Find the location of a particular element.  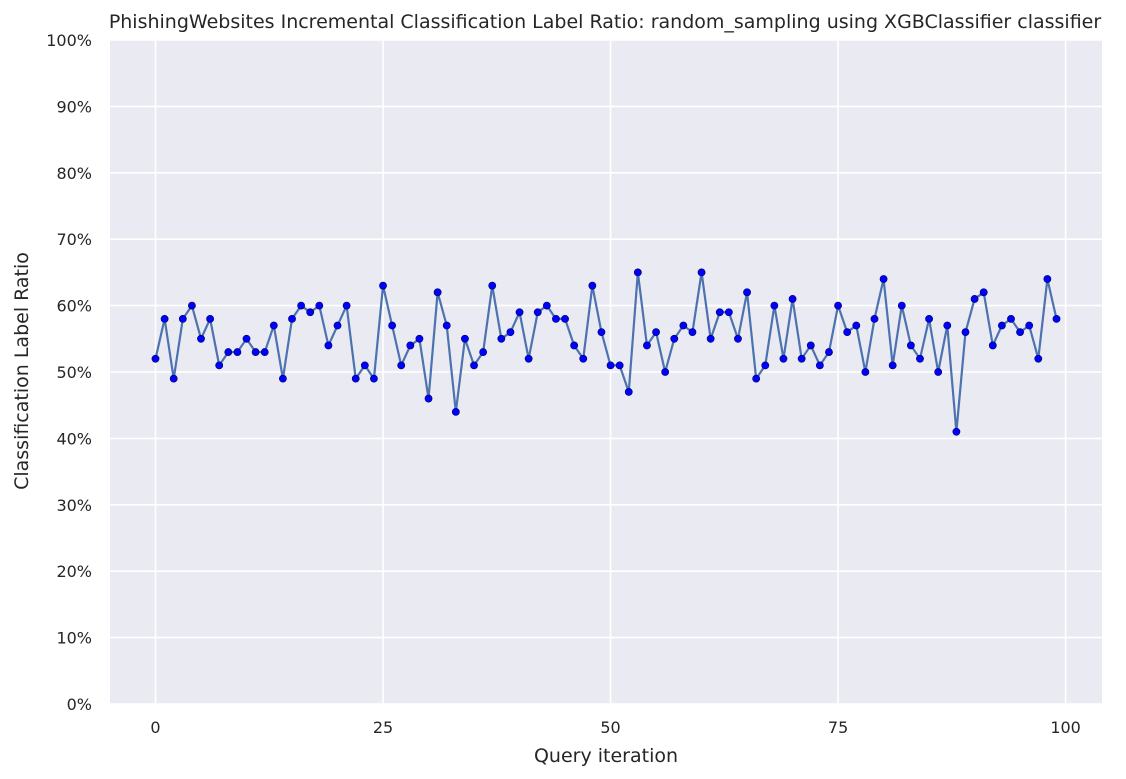

x-axis-label: Query iteration is located at coordinates (606, 756).